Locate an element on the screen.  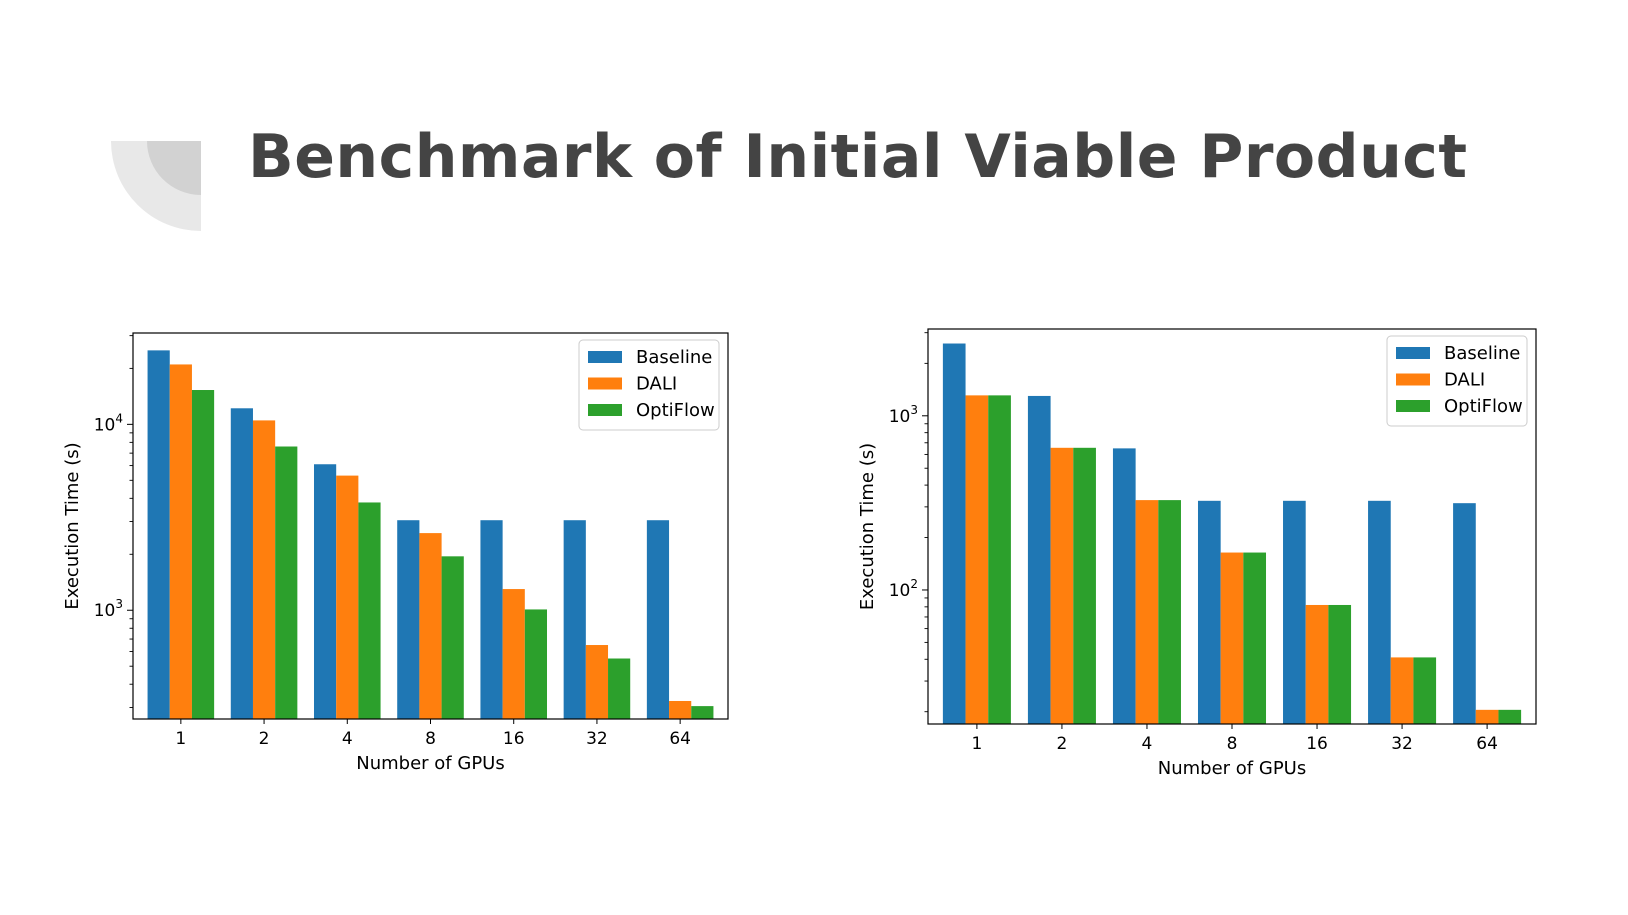
corner-decoration is located at coordinates (156, 186).